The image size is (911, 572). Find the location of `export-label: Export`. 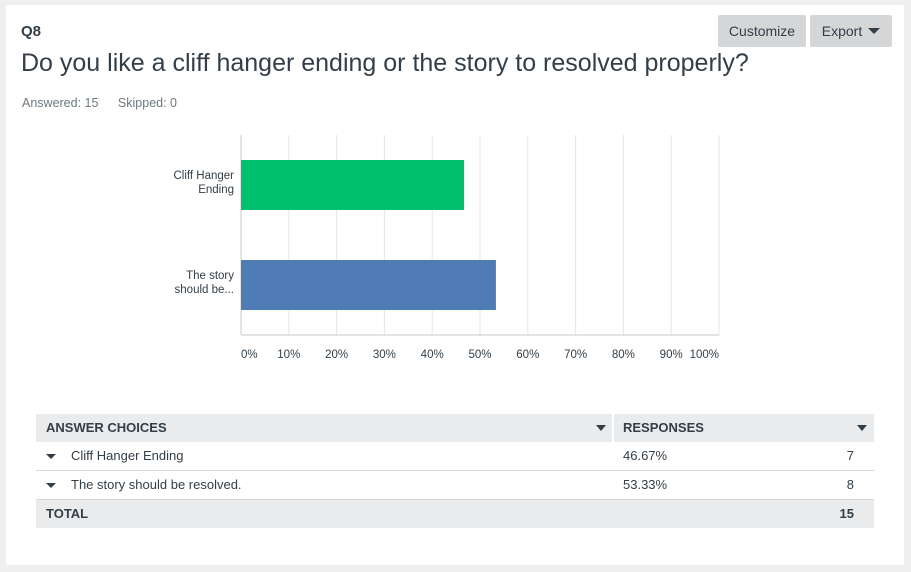

export-label: Export is located at coordinates (842, 31).